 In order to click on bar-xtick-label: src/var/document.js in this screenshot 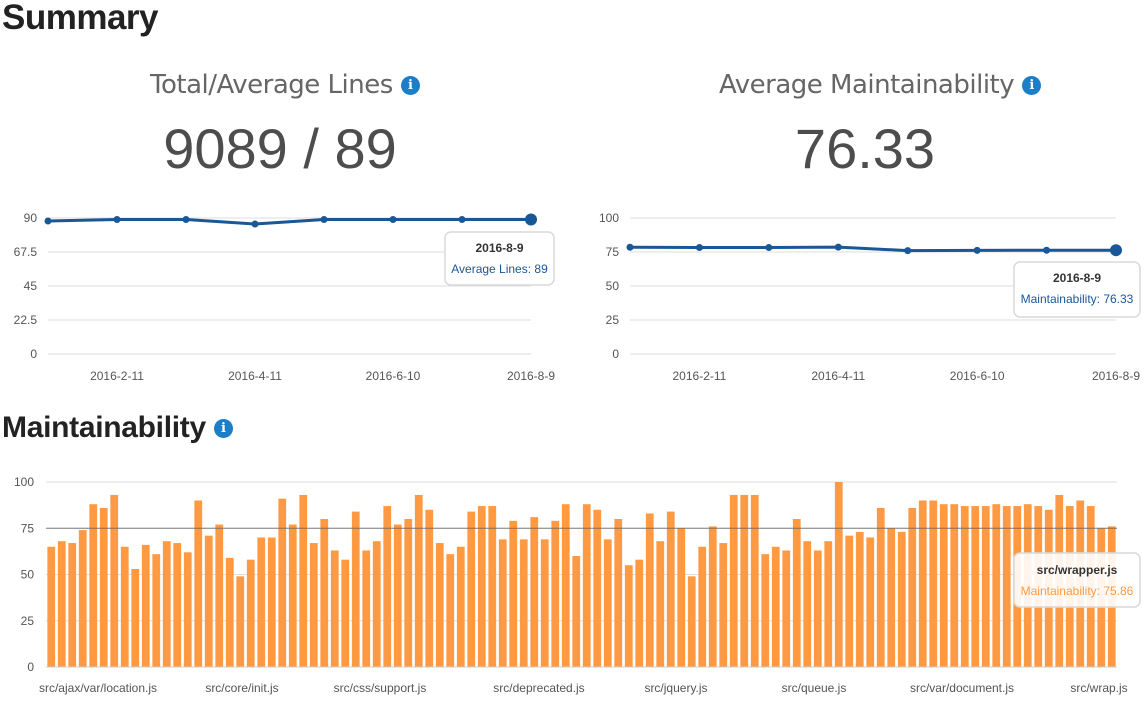, I will do `click(962, 688)`.